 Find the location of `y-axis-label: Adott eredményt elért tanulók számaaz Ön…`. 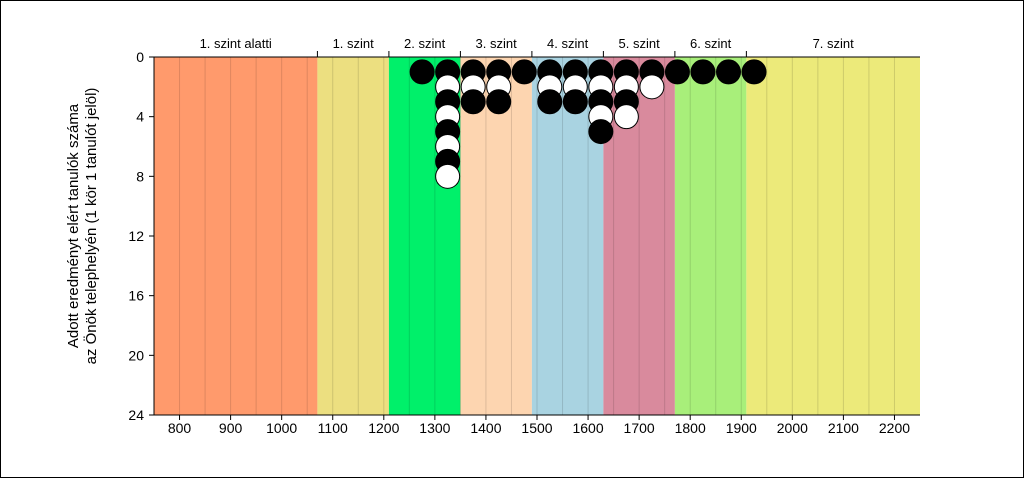

y-axis-label: Adott eredményt elért tanulók számaaz Ön… is located at coordinates (82, 226).